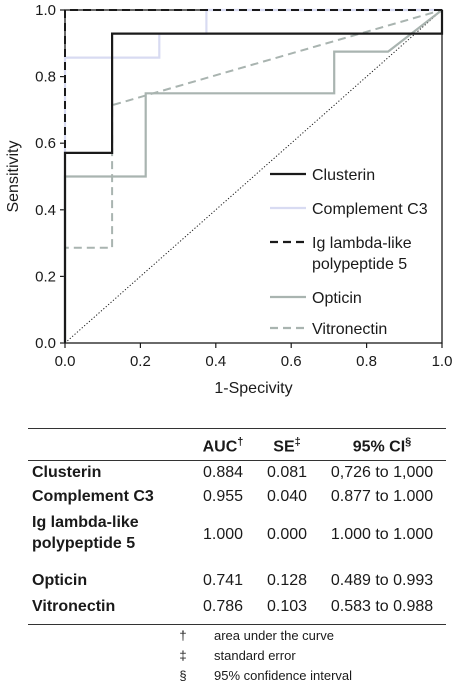 The height and width of the screenshot is (696, 474). What do you see at coordinates (297, 442) in the screenshot?
I see `header-se-mark: ‡` at bounding box center [297, 442].